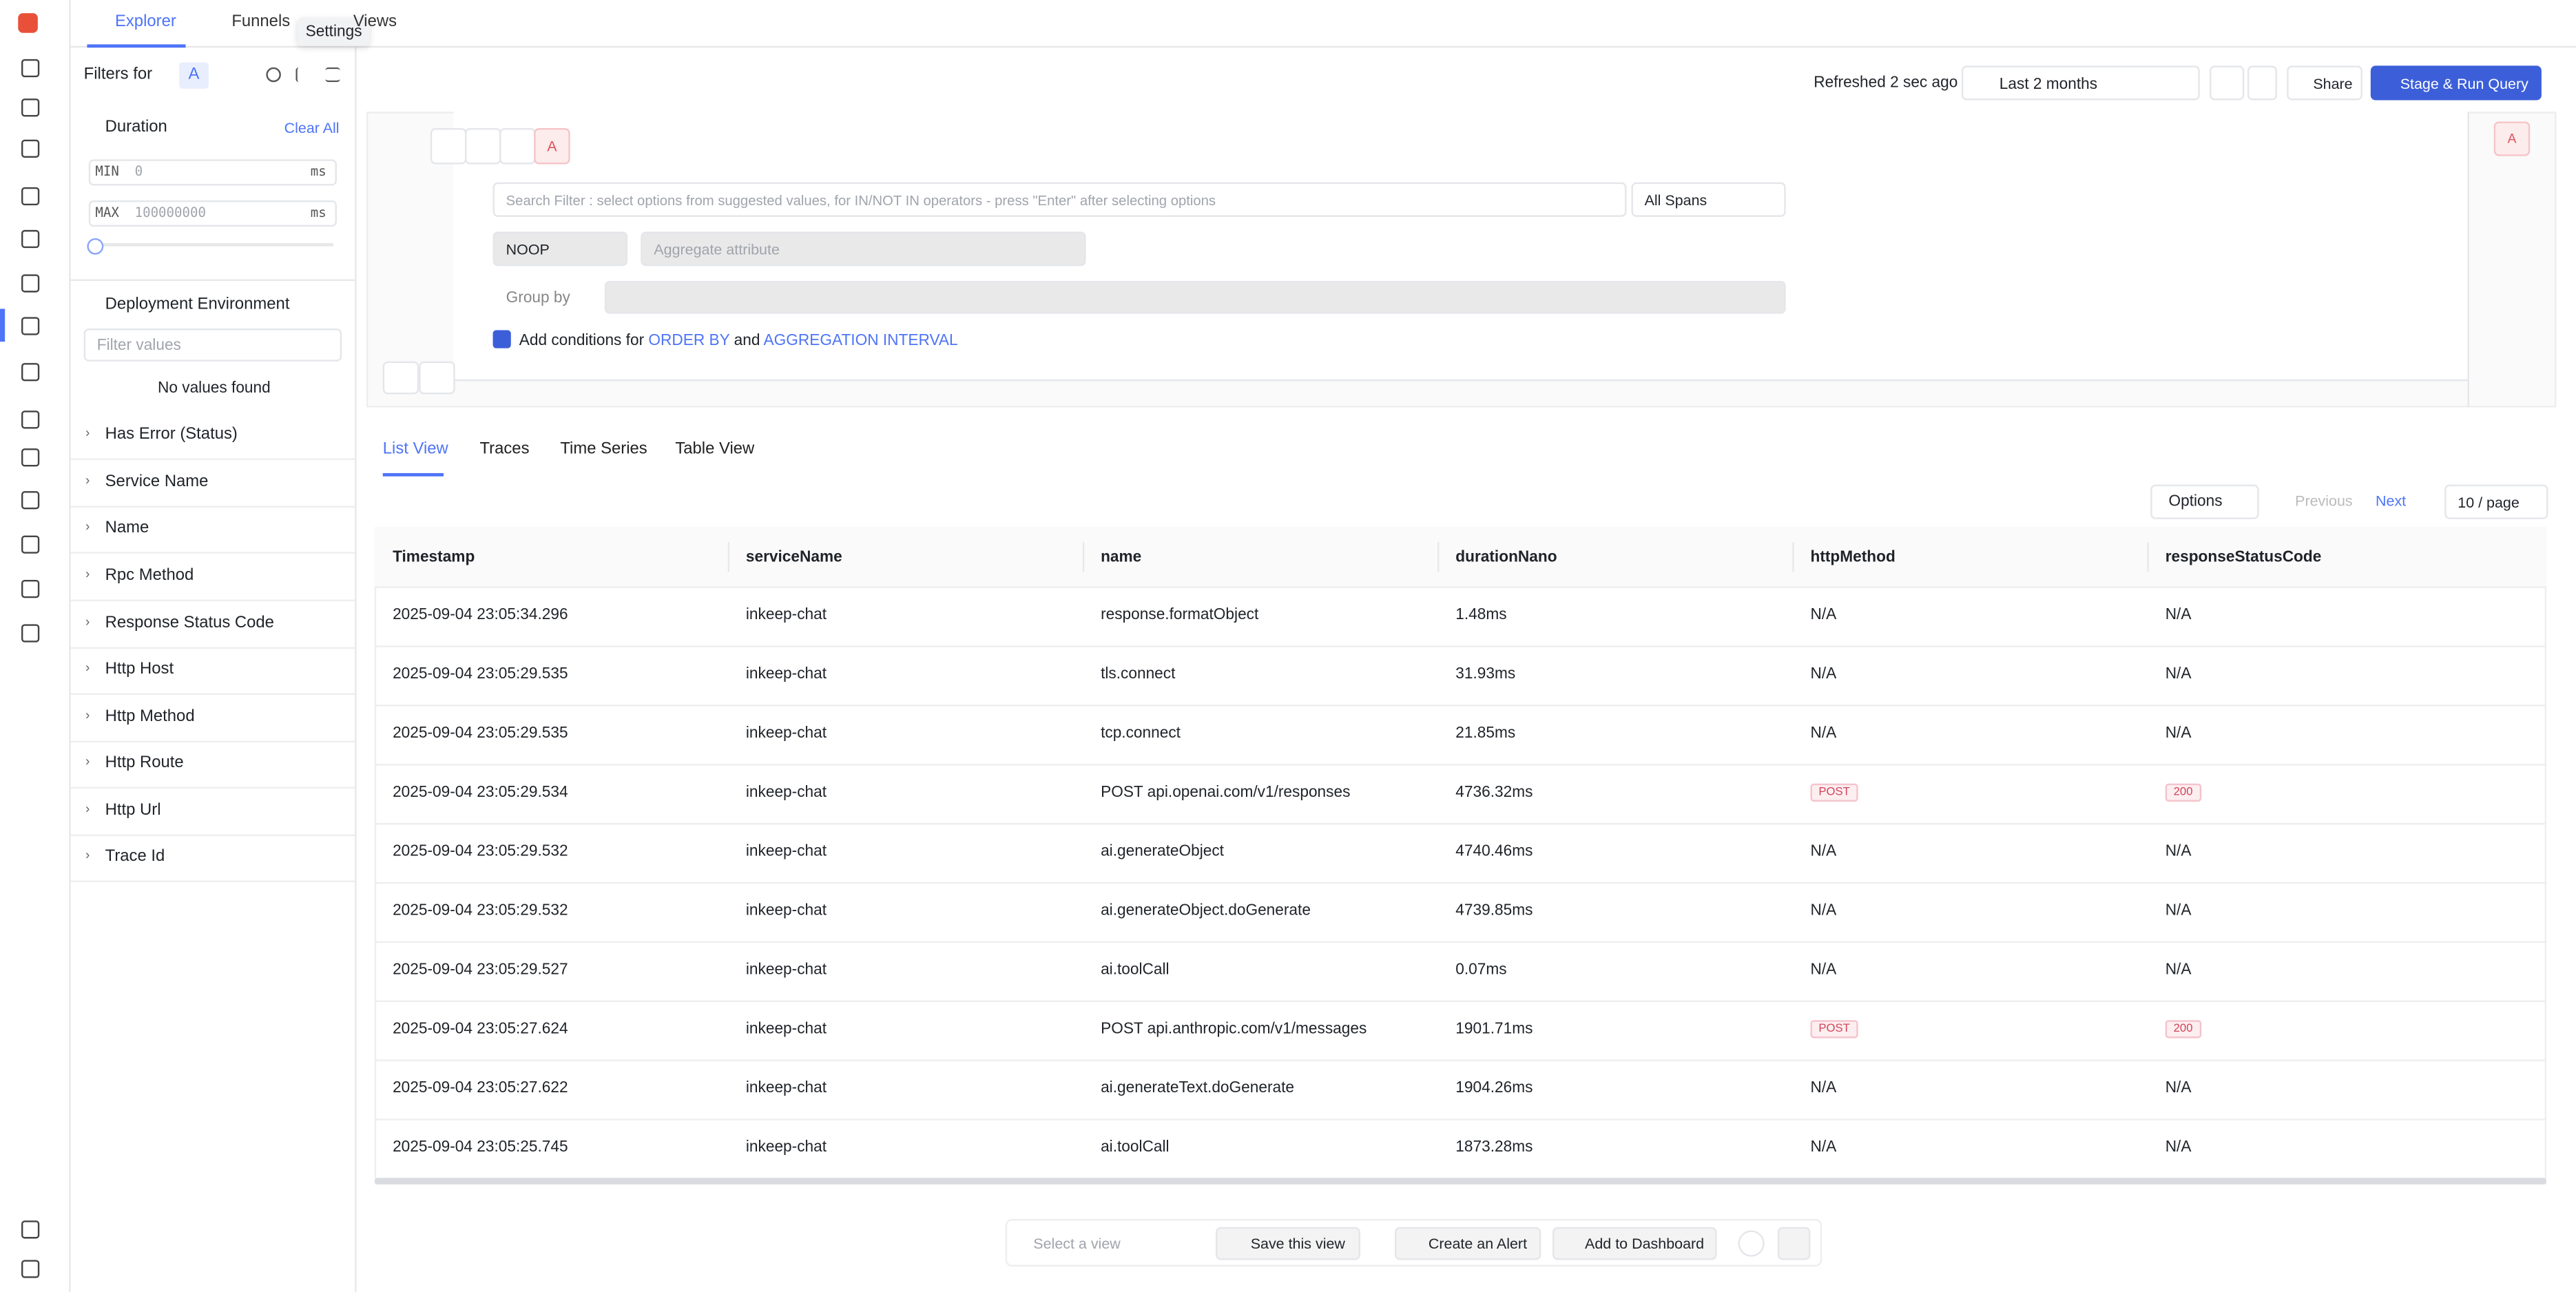  I want to click on visibility-button, so click(483, 146).